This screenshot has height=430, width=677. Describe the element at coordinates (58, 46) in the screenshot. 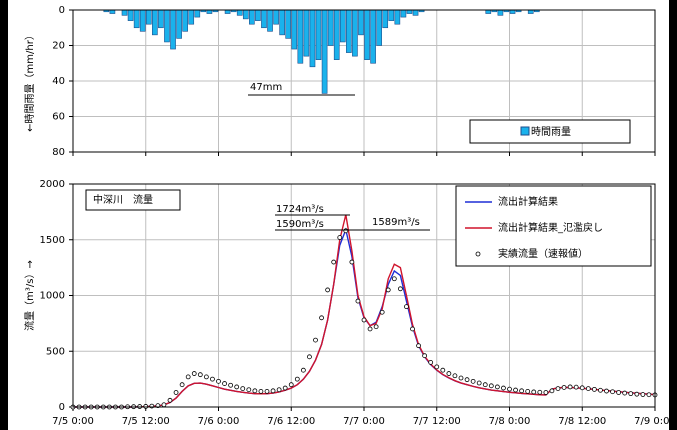

I see `y-tick-label: 20` at that location.